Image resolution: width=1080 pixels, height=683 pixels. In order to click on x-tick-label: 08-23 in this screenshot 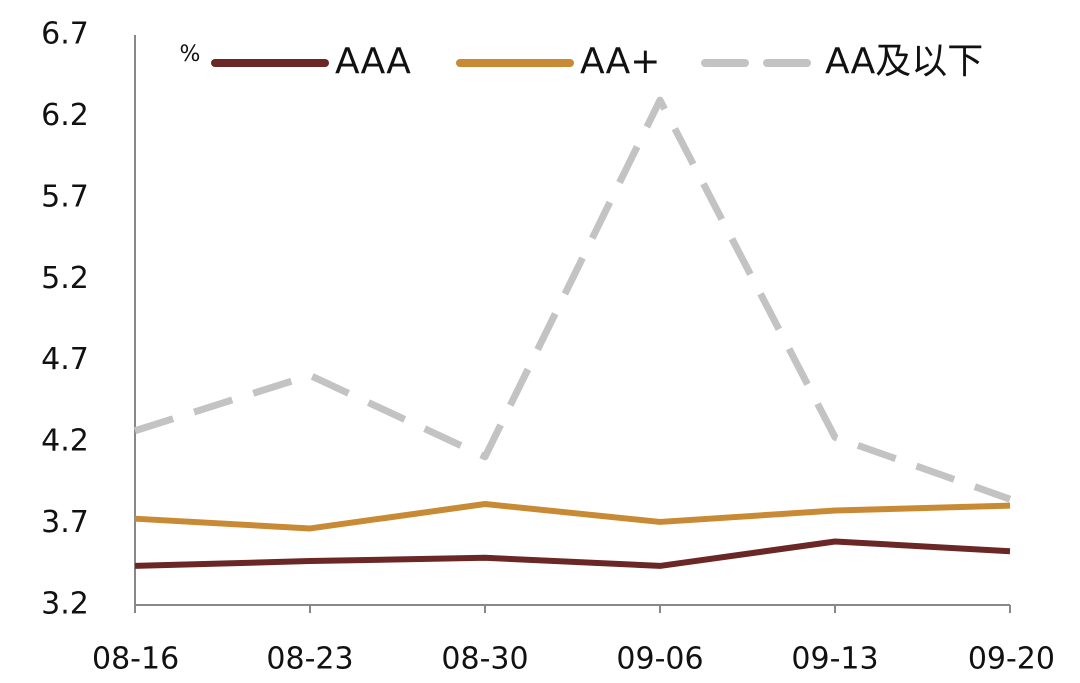, I will do `click(309, 659)`.